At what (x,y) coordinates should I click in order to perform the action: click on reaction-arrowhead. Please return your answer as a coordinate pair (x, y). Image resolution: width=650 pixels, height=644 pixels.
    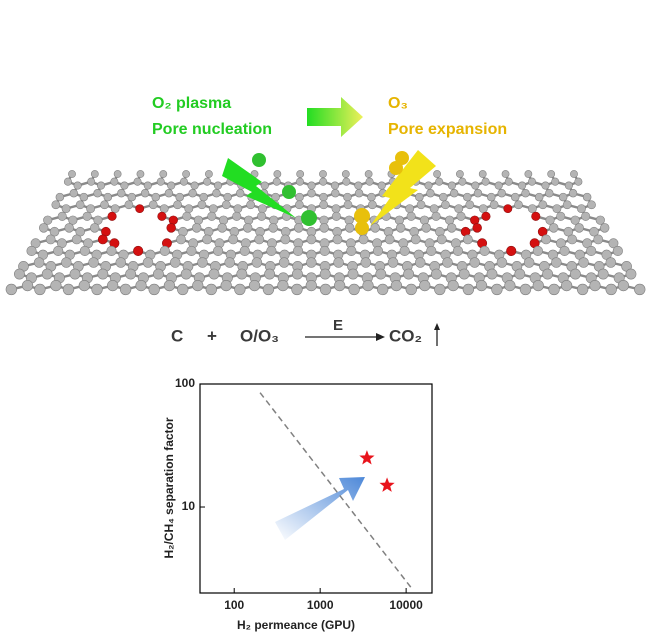
    Looking at the image, I should click on (380, 337).